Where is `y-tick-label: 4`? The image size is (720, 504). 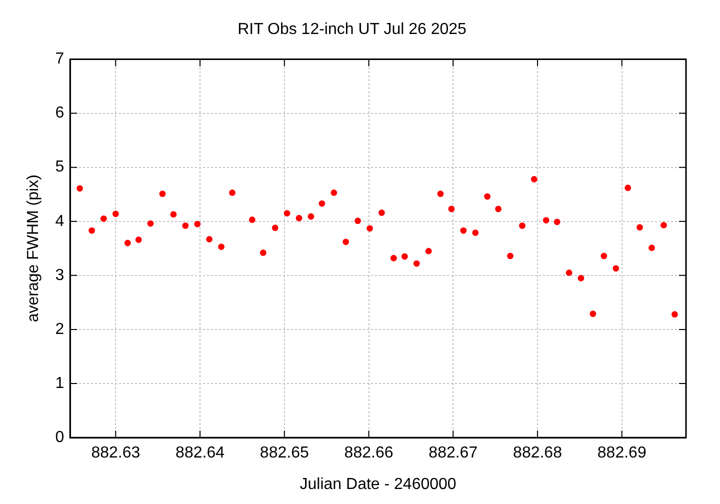
y-tick-label: 4 is located at coordinates (59, 221).